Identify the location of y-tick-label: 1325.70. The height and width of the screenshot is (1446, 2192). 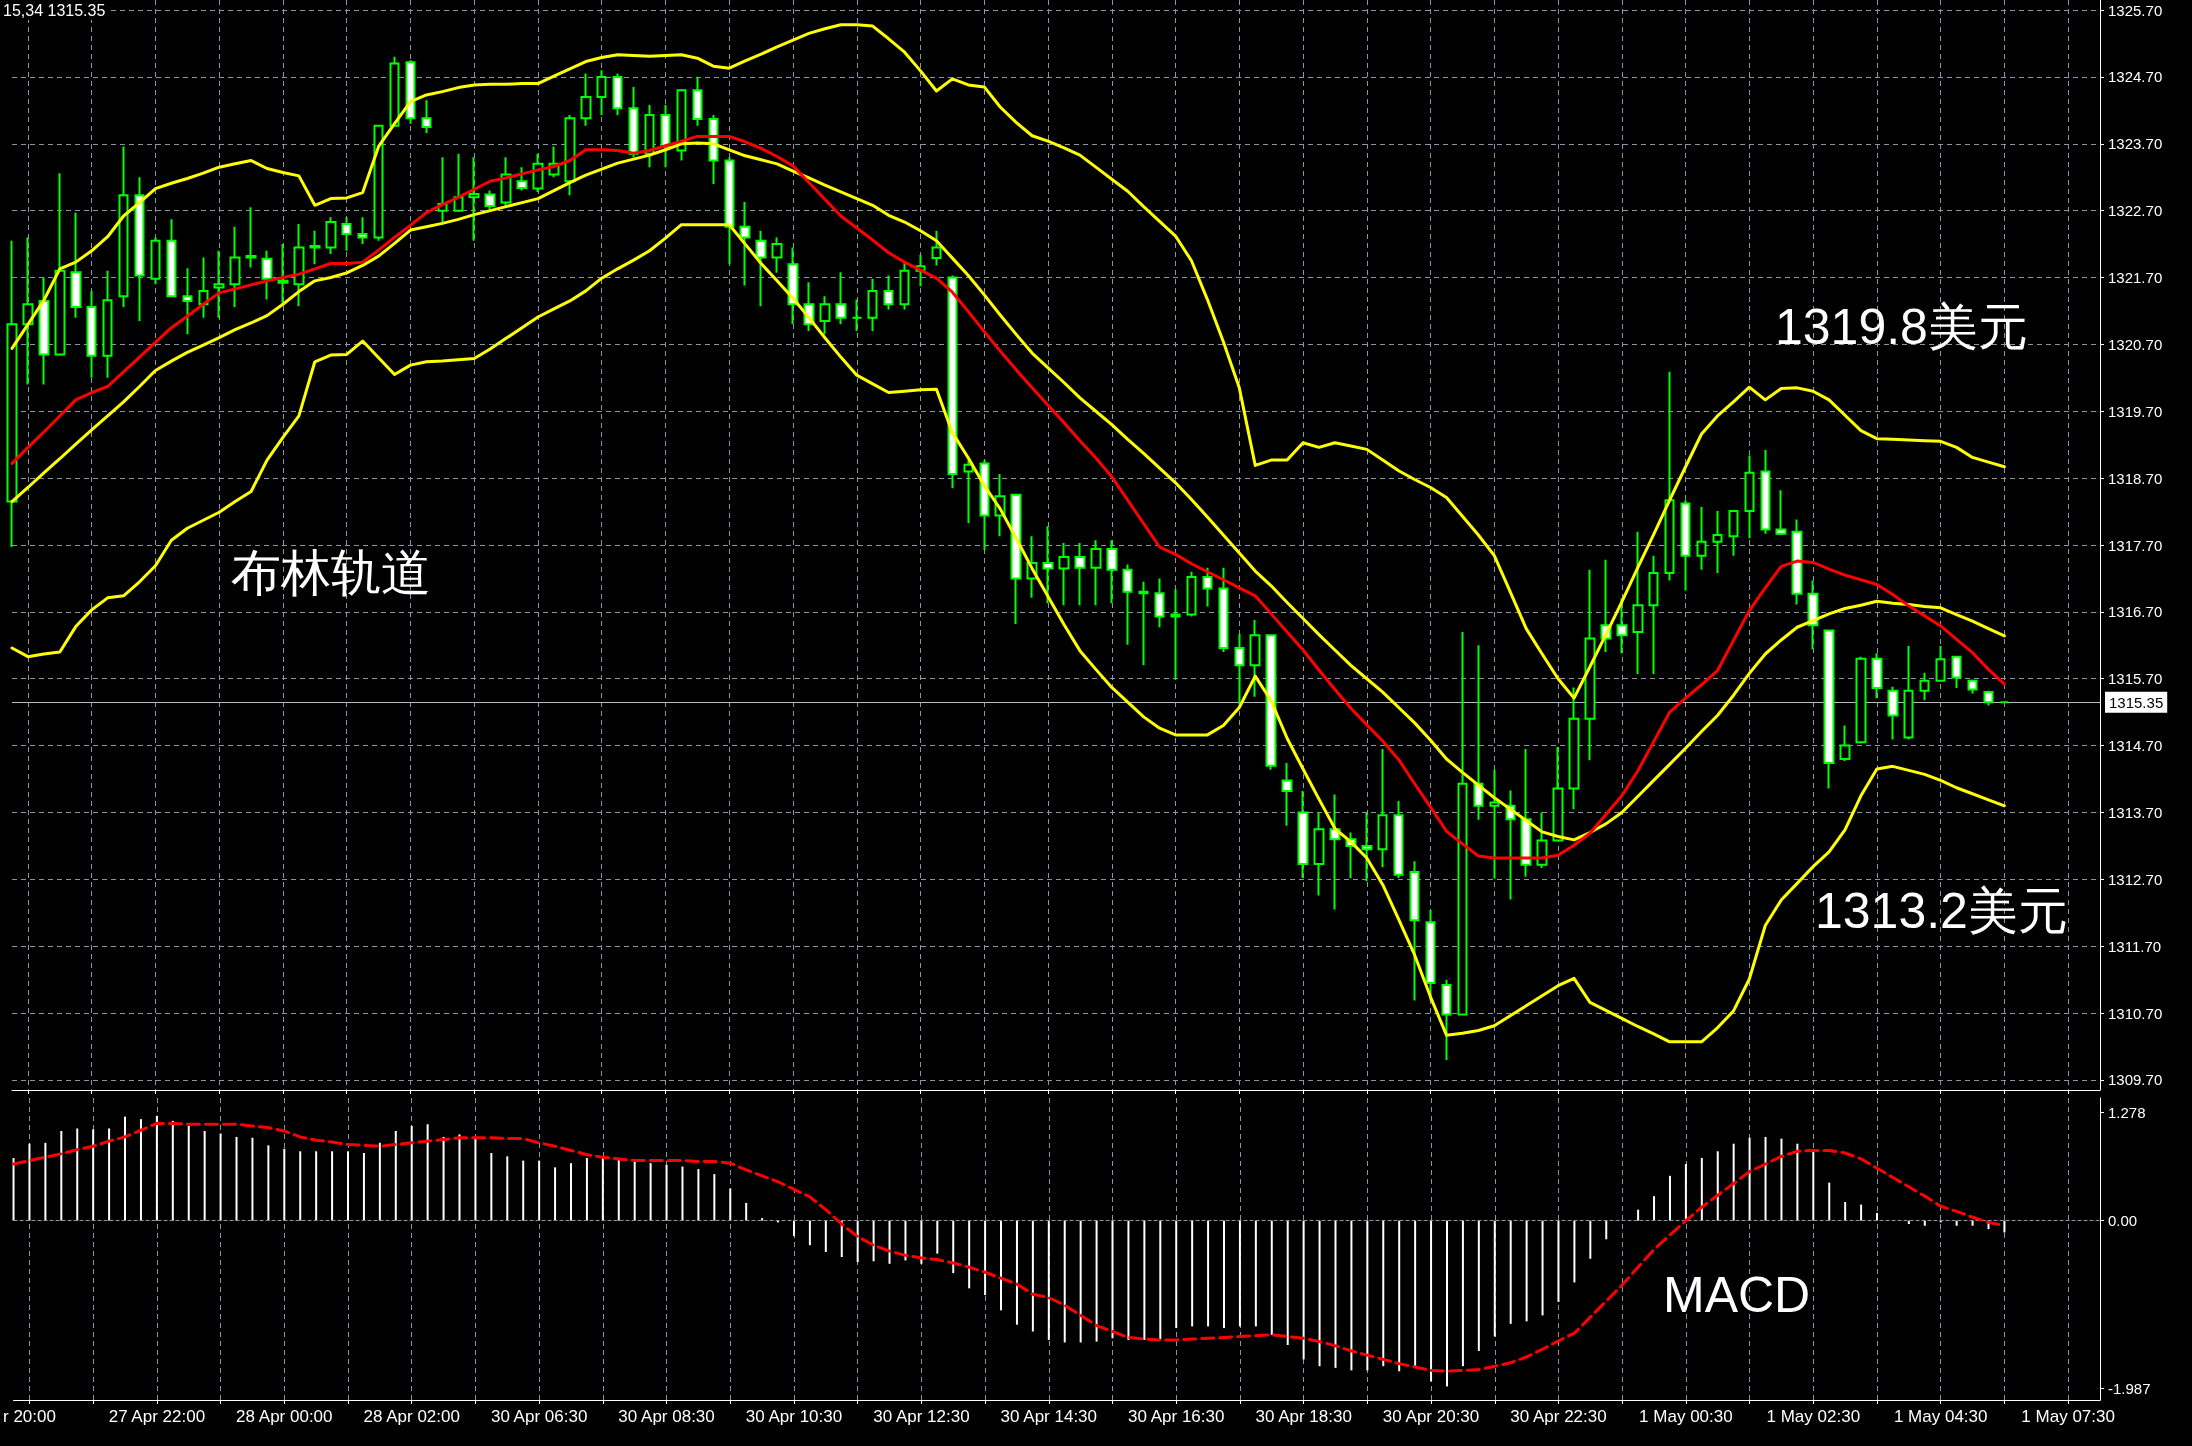
(2135, 10).